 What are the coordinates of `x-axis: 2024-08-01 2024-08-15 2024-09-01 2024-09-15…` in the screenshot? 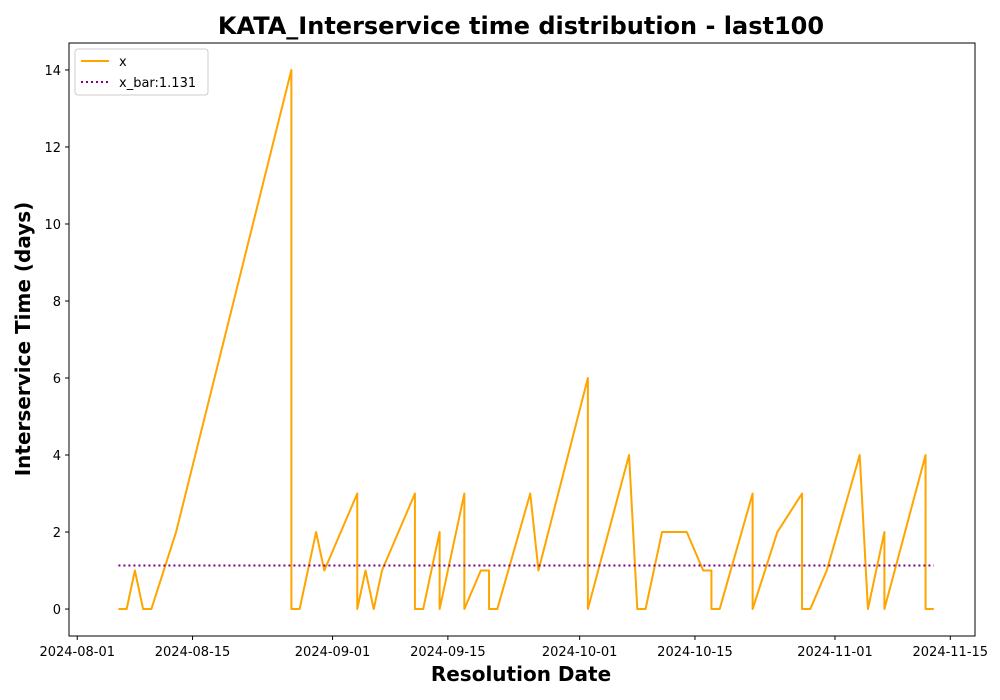 It's located at (513, 648).